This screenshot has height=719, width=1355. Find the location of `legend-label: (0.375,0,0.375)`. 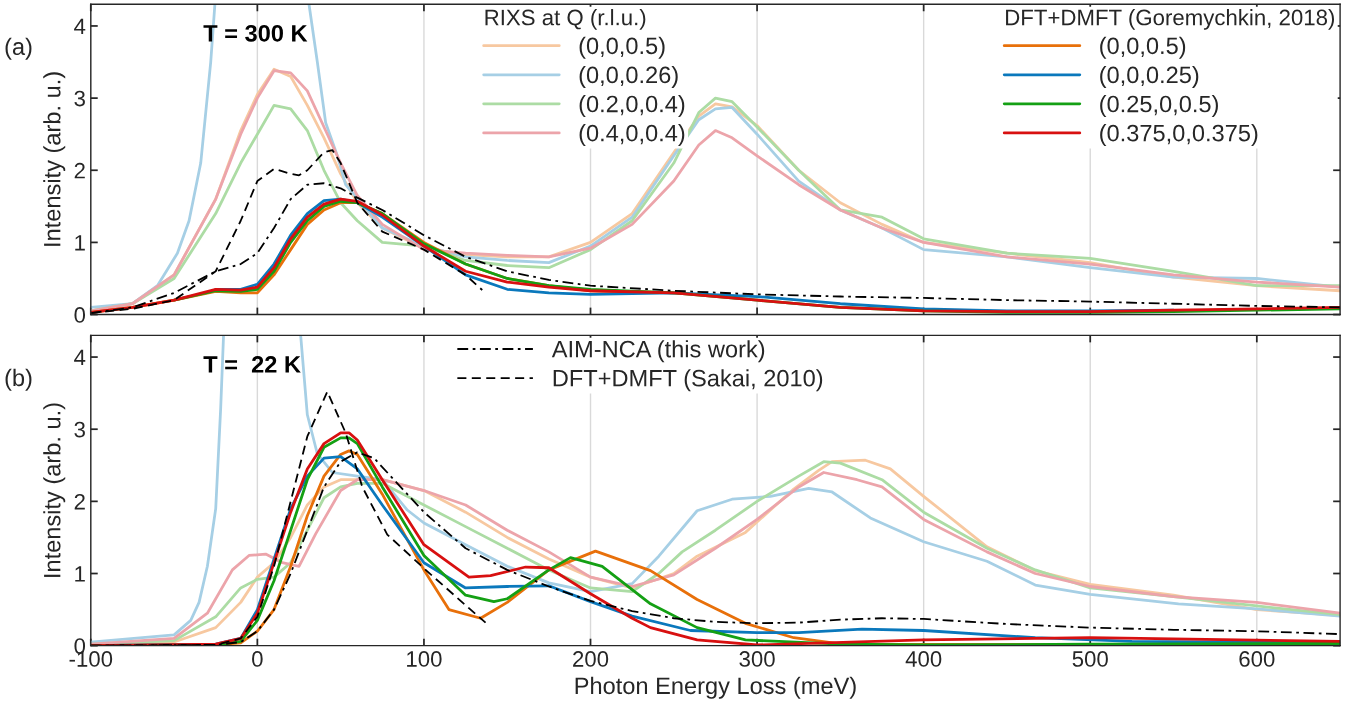

legend-label: (0.375,0,0.375) is located at coordinates (1179, 135).